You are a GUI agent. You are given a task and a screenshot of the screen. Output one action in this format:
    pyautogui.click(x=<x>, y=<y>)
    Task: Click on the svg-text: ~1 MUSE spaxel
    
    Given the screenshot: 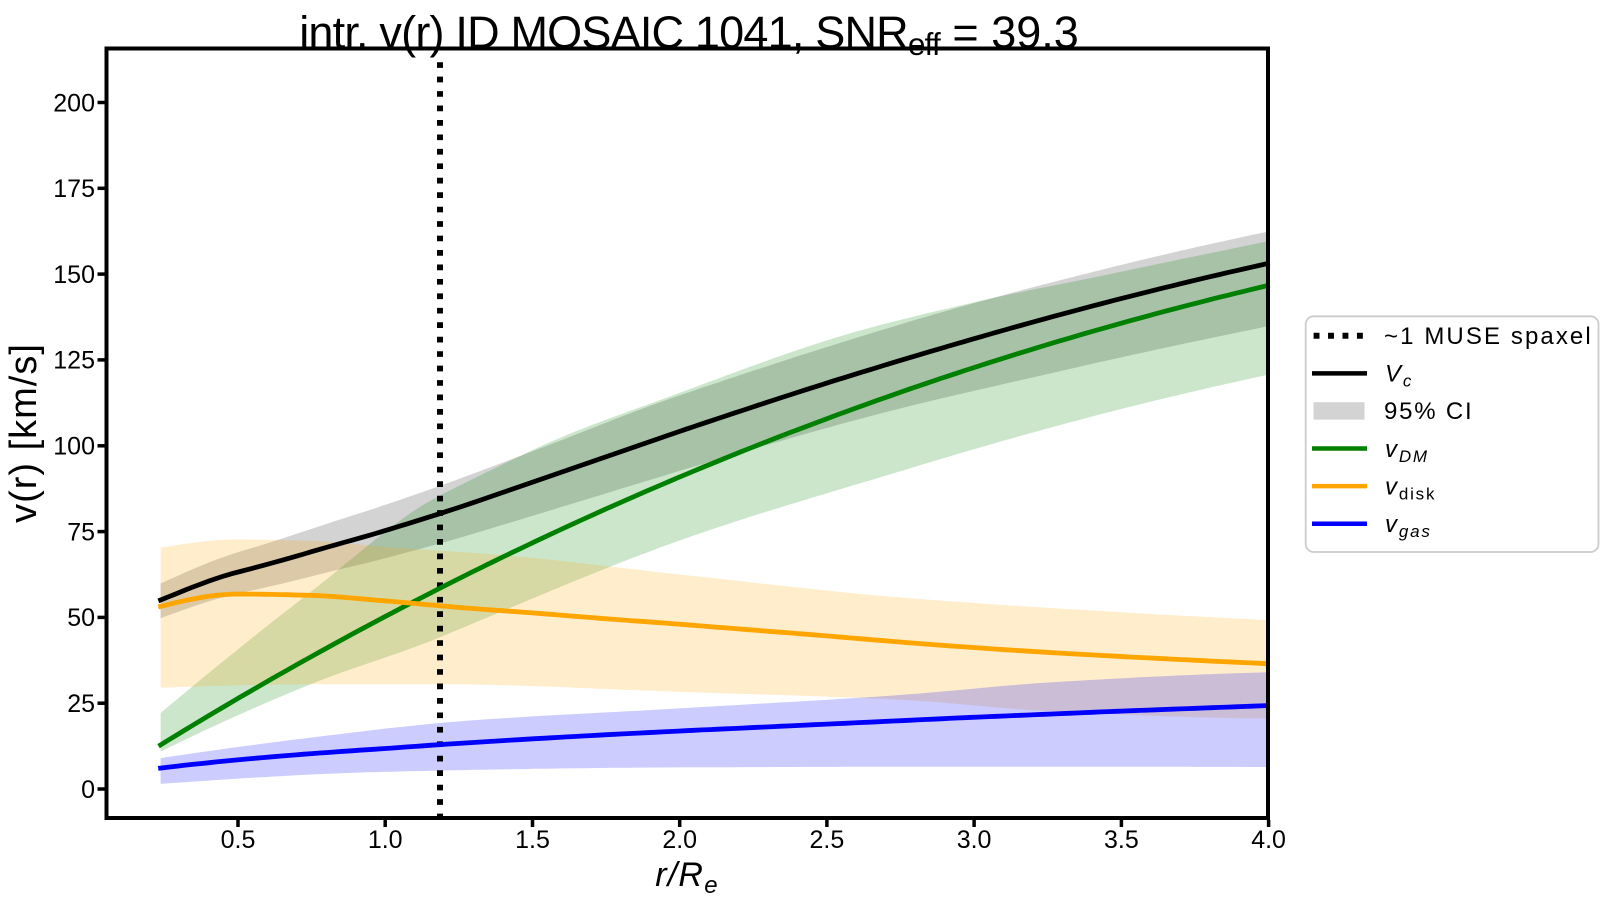 What is the action you would take?
    pyautogui.click(x=1488, y=336)
    